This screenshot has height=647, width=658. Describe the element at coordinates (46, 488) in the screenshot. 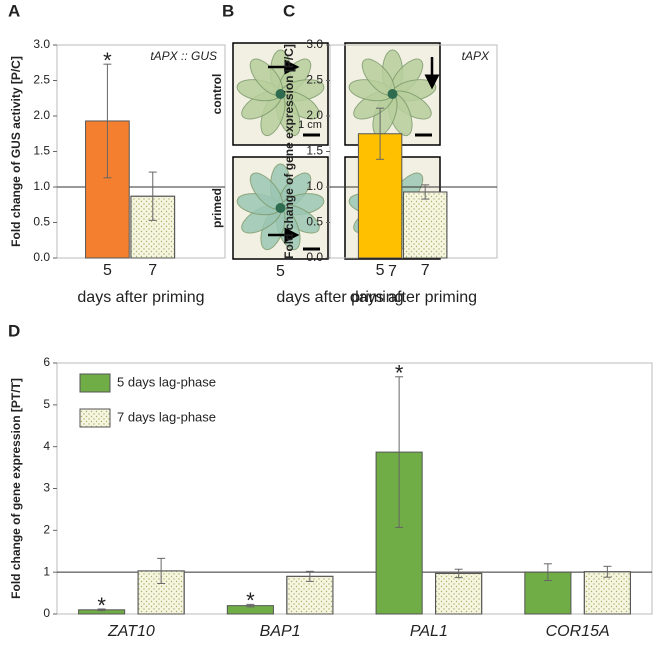

I see `y-tick-label: 3` at that location.